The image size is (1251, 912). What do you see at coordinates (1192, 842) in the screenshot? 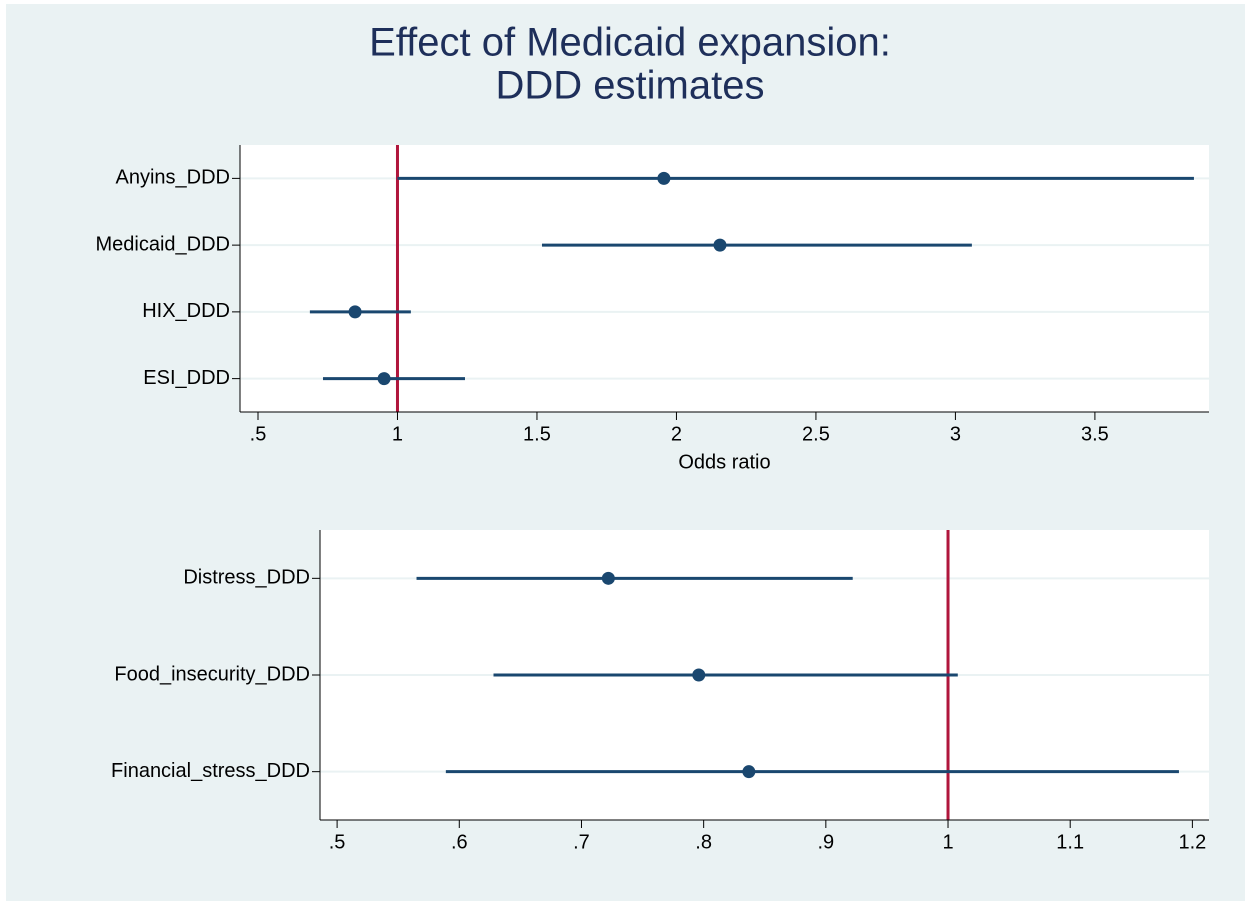
I see `x-tick-label: 1.2` at bounding box center [1192, 842].